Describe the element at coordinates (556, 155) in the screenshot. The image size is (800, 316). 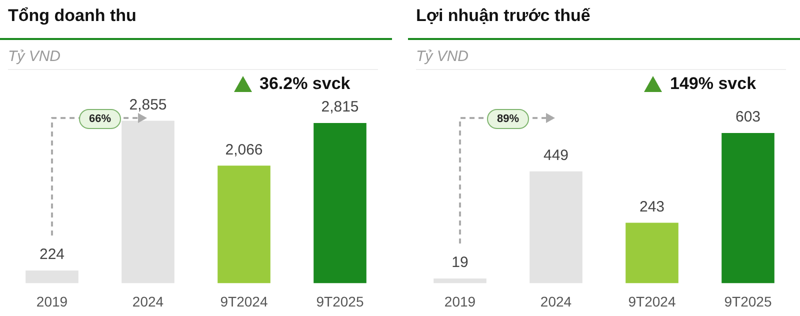
I see `data-label: 449` at that location.